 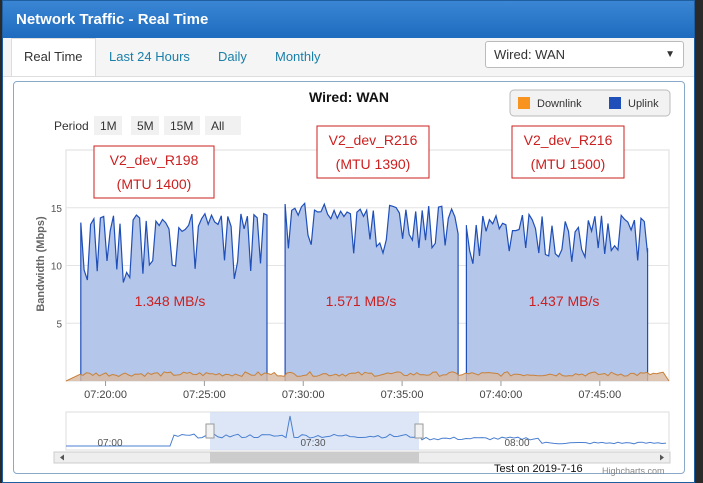 What do you see at coordinates (217, 126) in the screenshot?
I see `period-button-label: All` at bounding box center [217, 126].